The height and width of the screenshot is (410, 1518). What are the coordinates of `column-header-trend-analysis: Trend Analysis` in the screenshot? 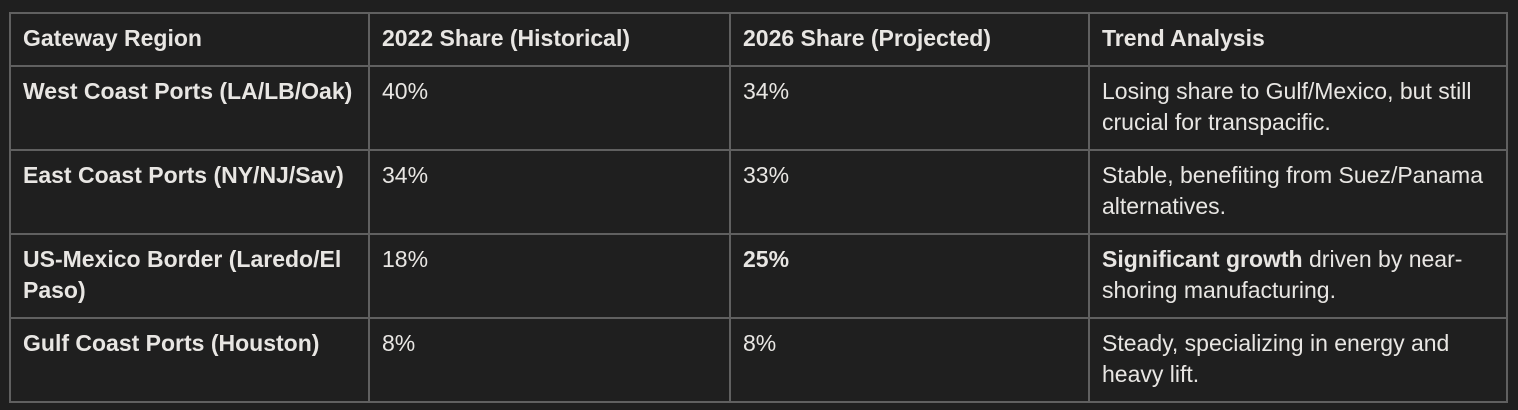 It's located at (1298, 39).